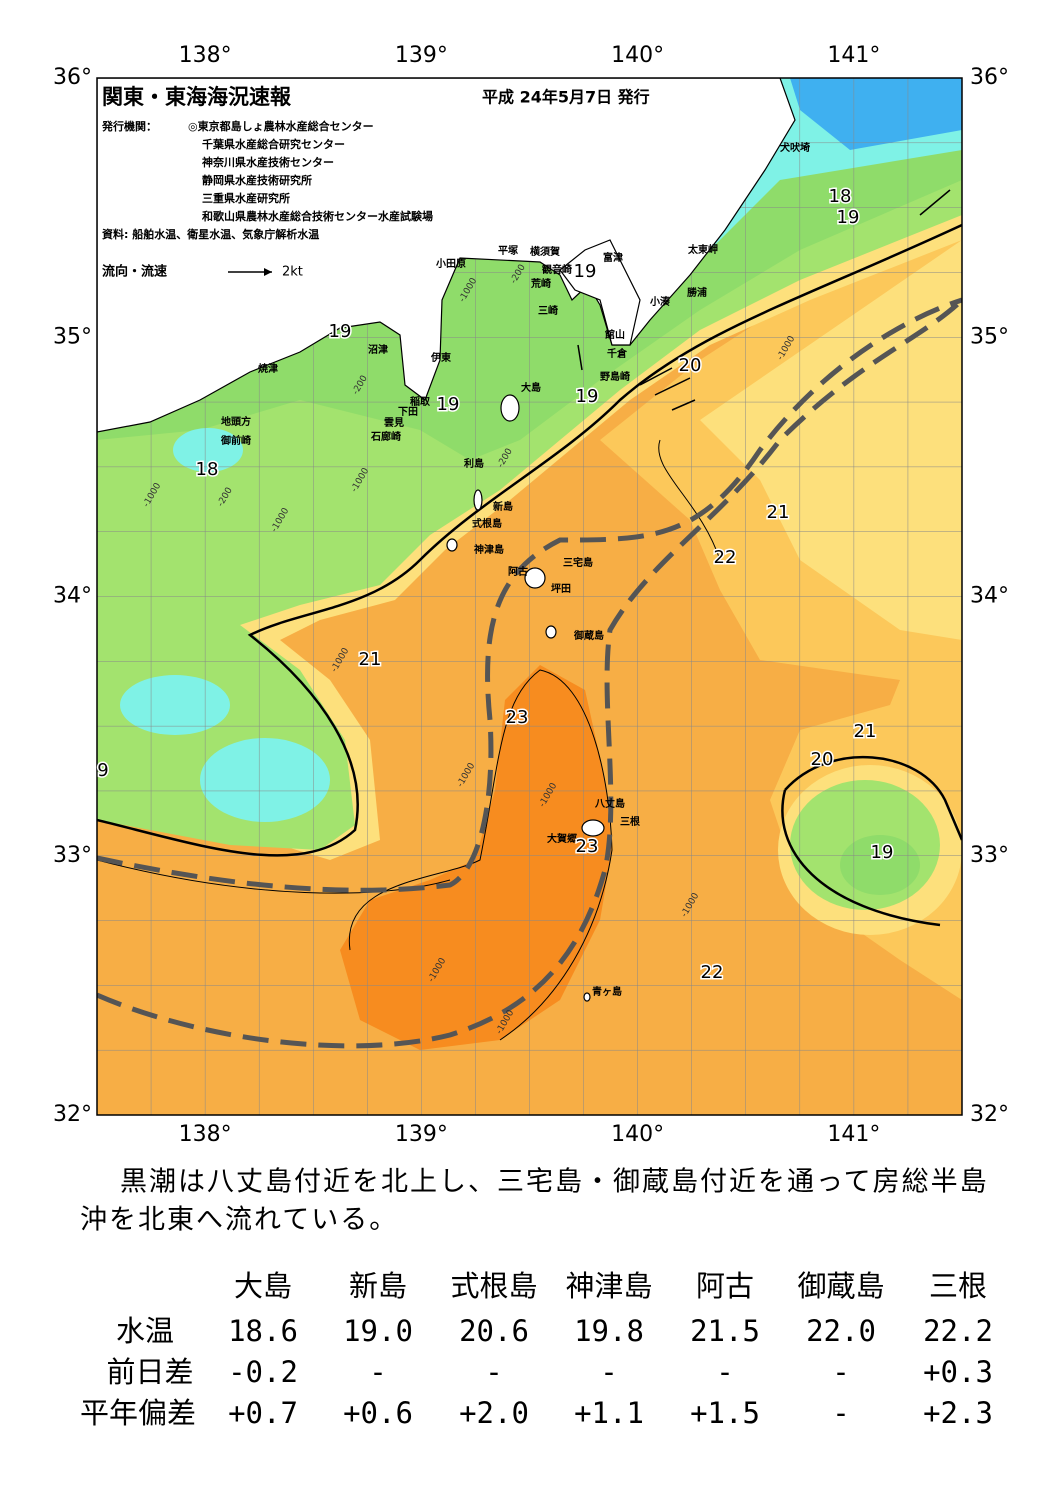  I want to click on islands, so click(525, 698).